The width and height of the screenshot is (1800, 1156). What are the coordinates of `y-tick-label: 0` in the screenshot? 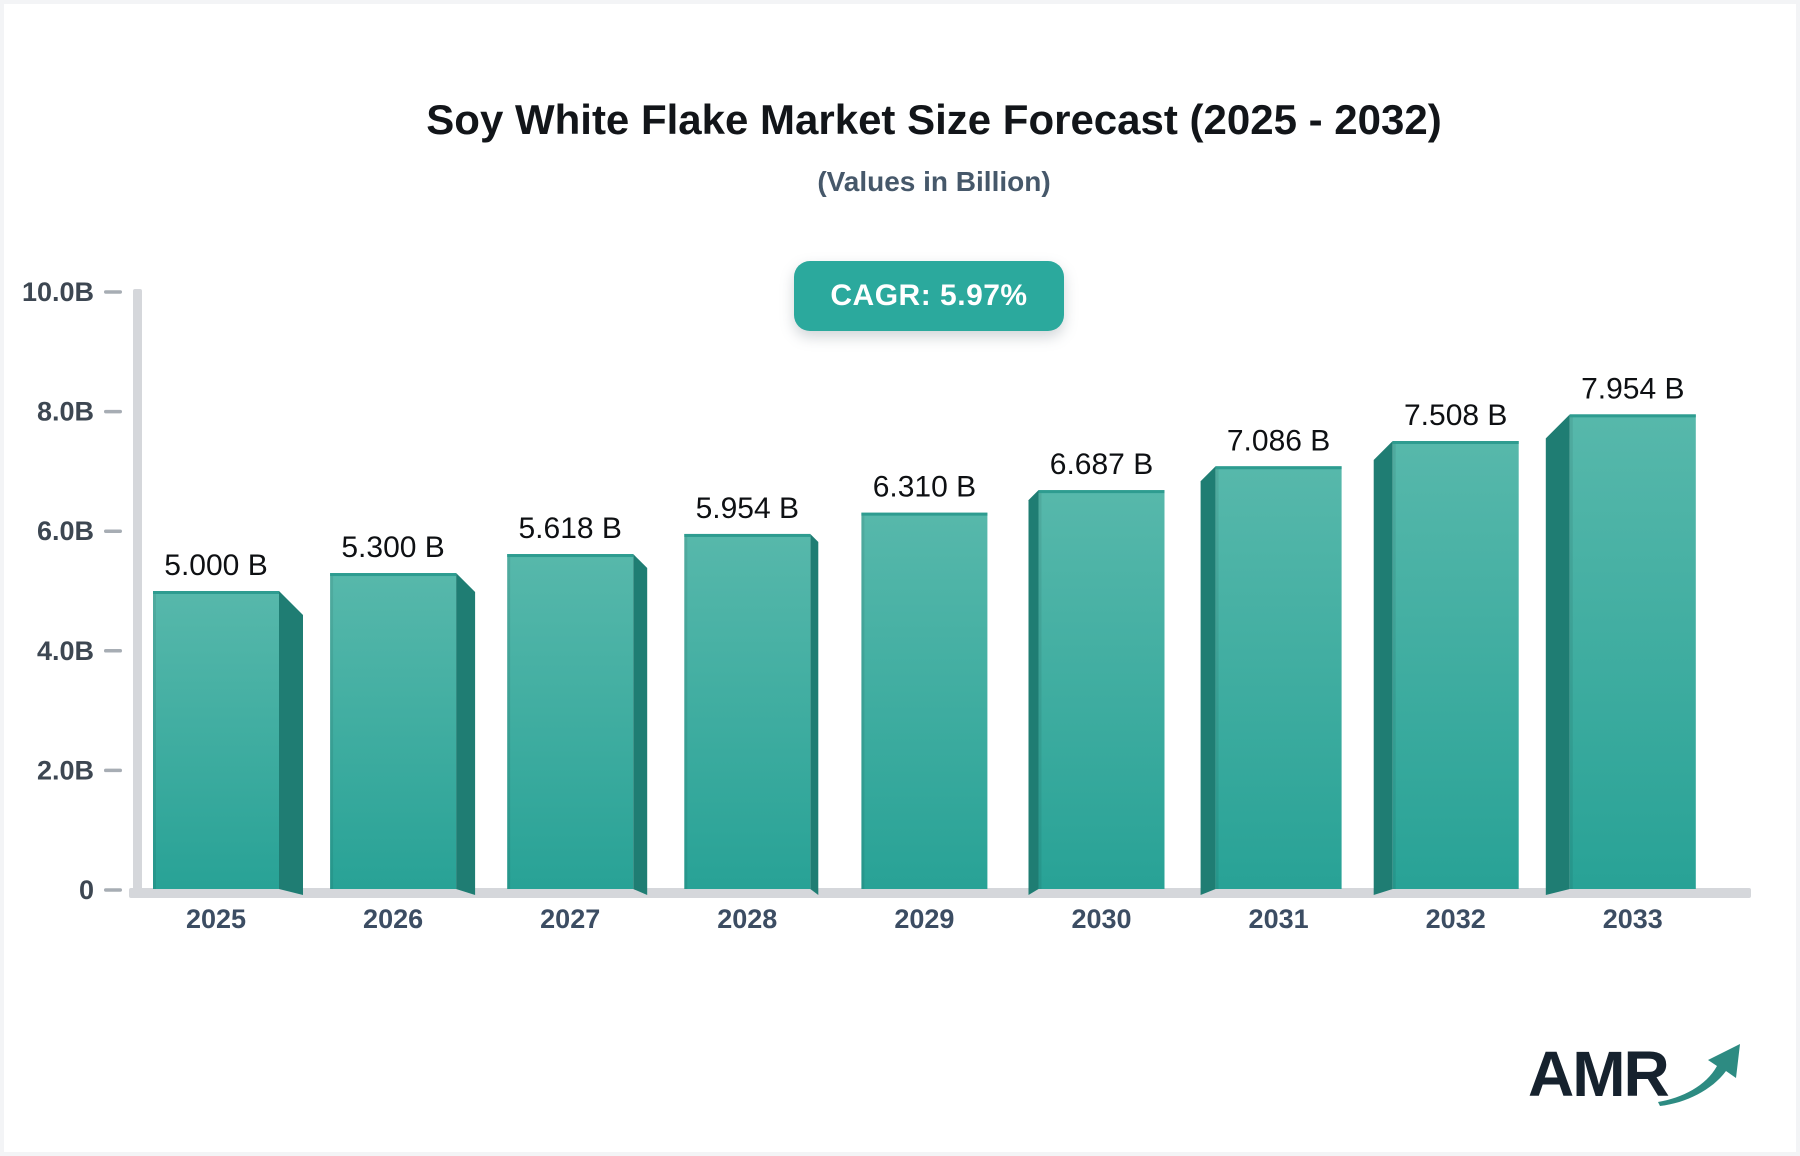 It's located at (86, 890).